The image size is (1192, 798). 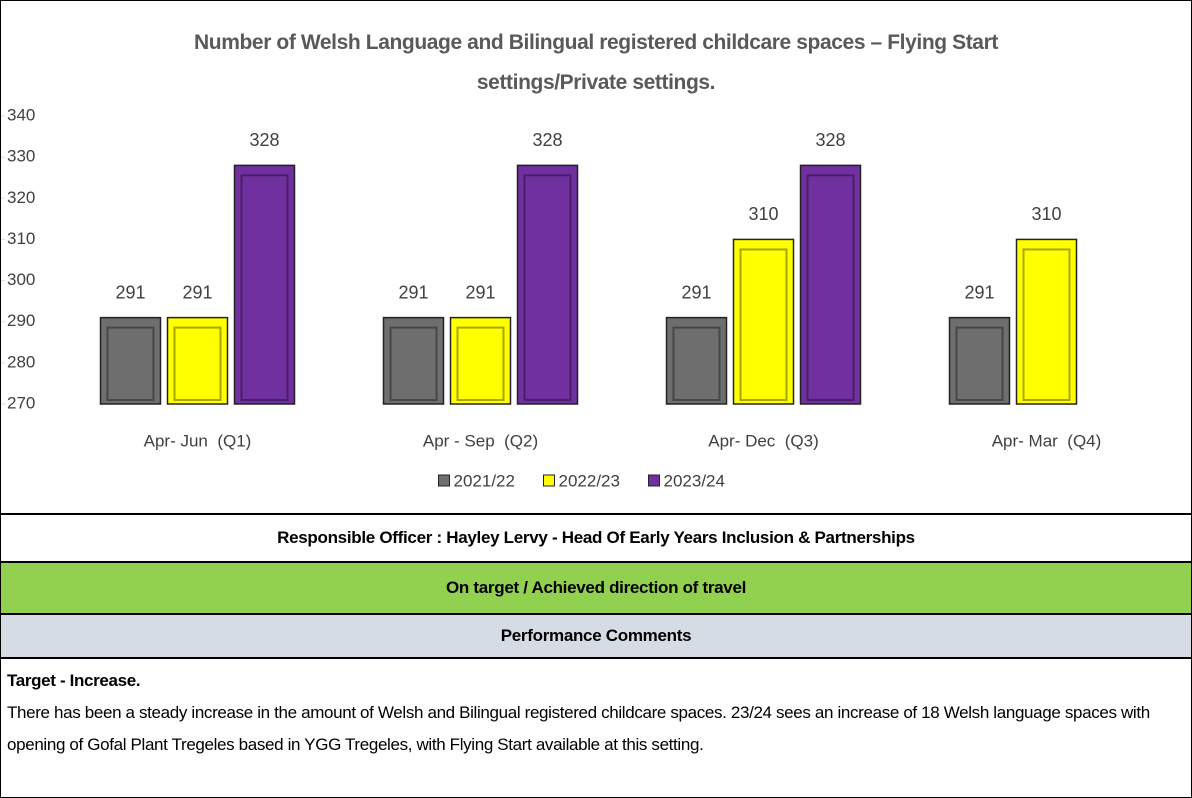 What do you see at coordinates (694, 480) in the screenshot?
I see `legend-label: 2023/24` at bounding box center [694, 480].